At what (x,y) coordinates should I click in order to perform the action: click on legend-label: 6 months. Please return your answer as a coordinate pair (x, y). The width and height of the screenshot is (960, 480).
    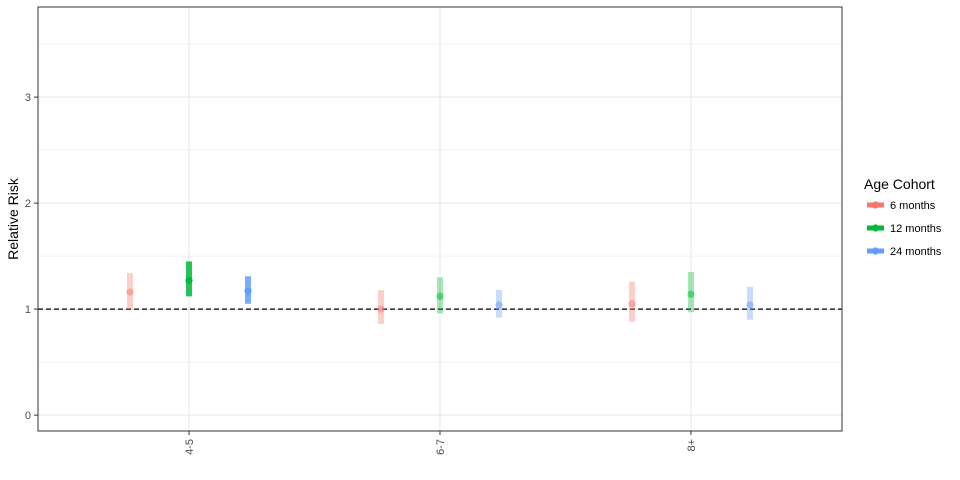
    Looking at the image, I should click on (913, 206).